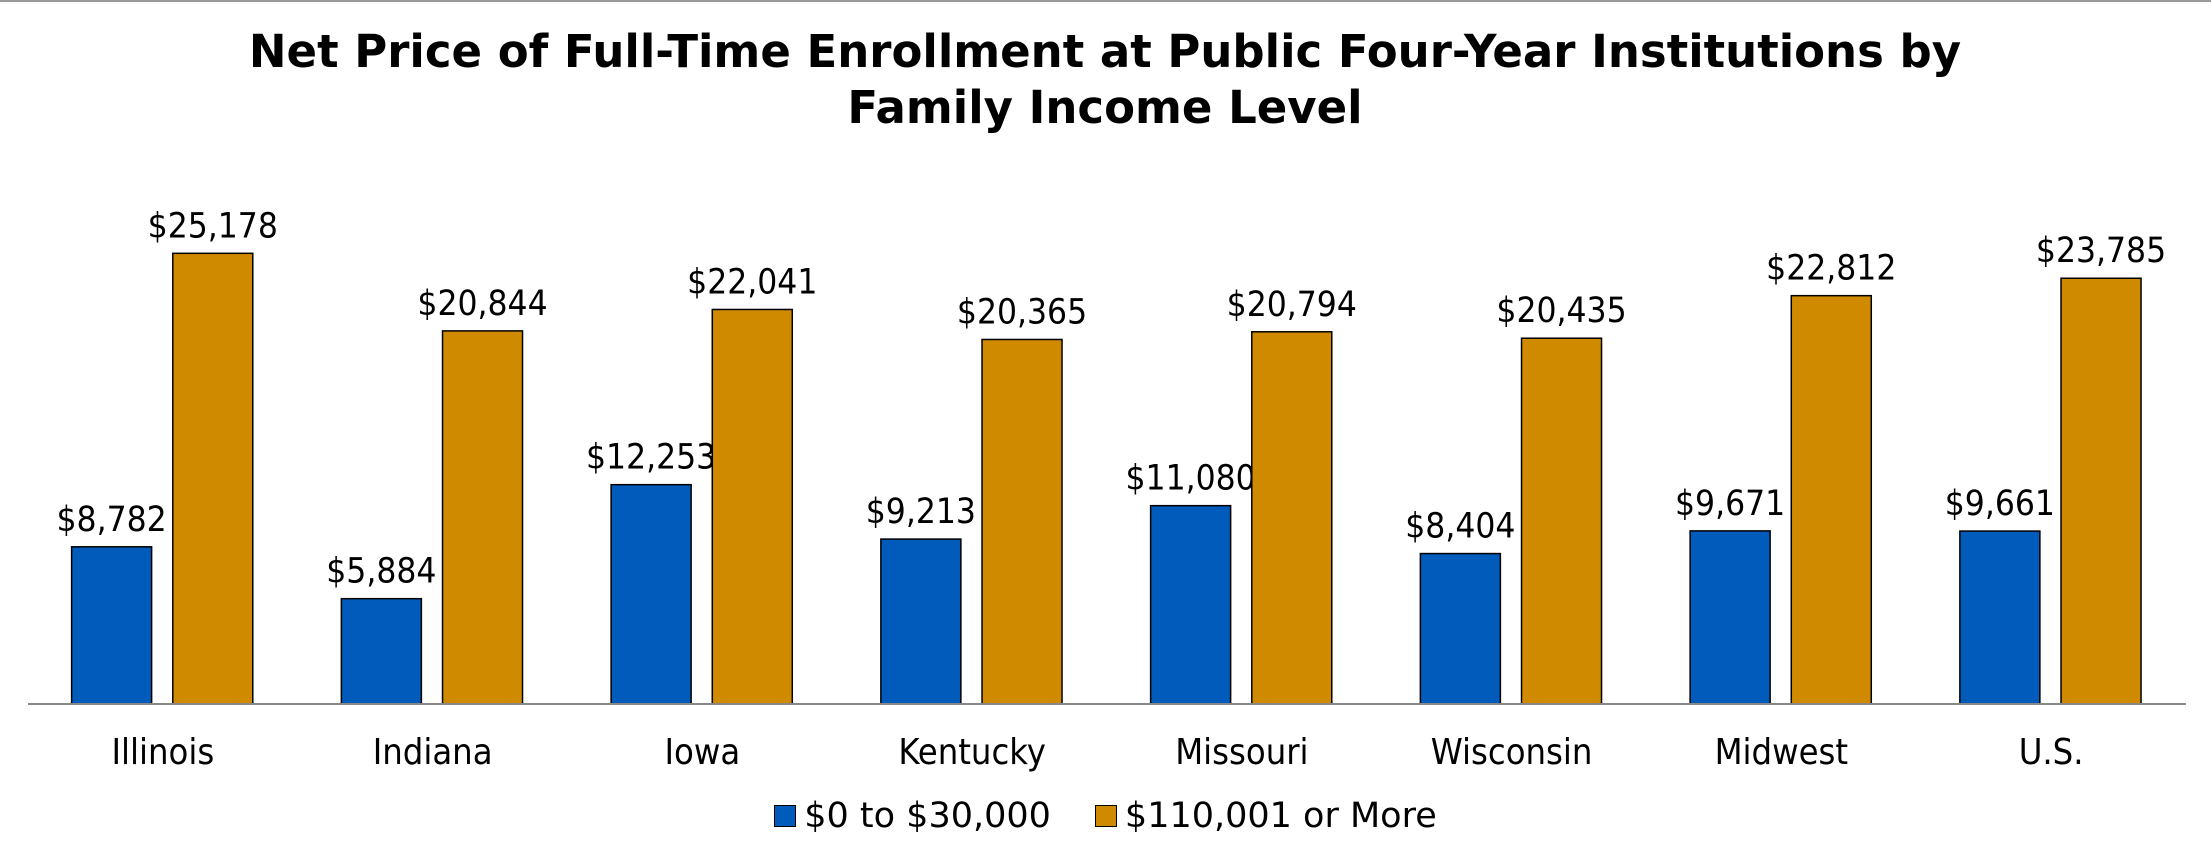 This screenshot has height=861, width=2211. What do you see at coordinates (381, 572) in the screenshot?
I see `data-label: $5,884` at bounding box center [381, 572].